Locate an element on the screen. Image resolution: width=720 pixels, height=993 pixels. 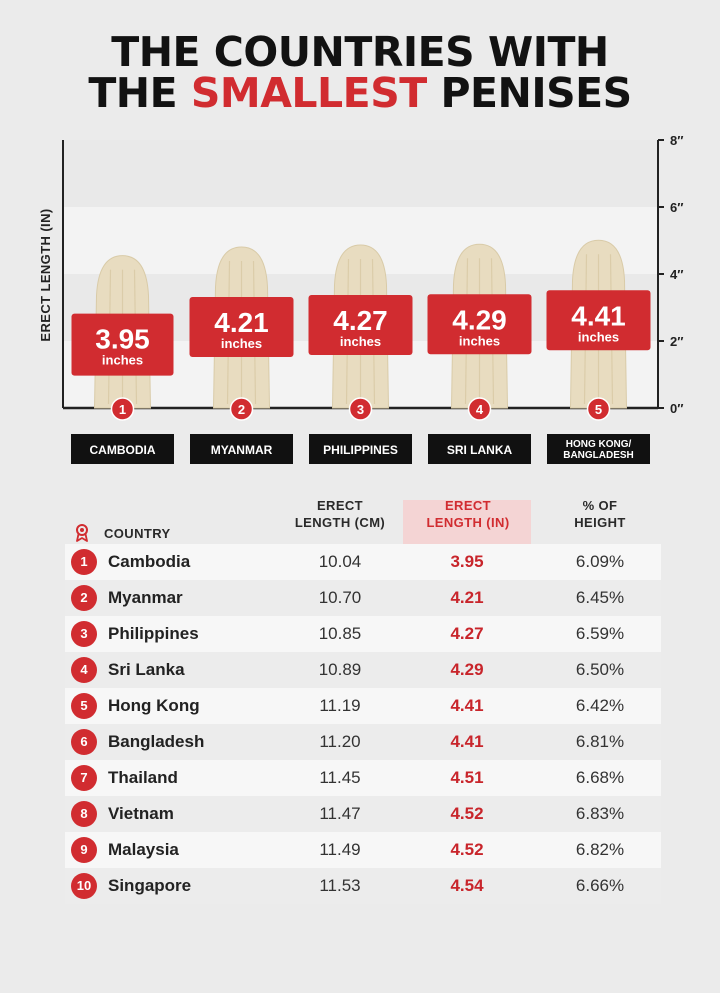
country-name: Thailand is located at coordinates (143, 777).